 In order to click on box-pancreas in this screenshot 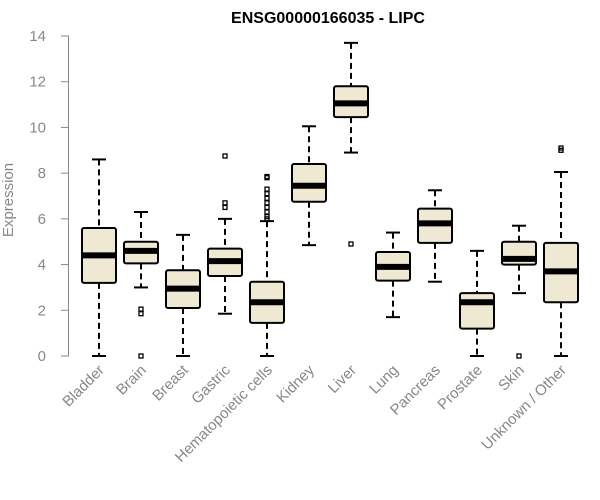, I will do `click(435, 236)`.